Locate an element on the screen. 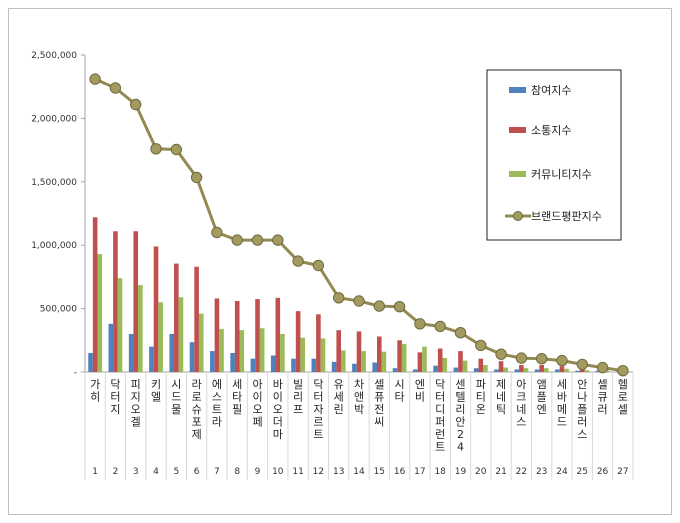 Image resolution: width=680 pixels, height=523 pixels. legend-swatch-참여지수 is located at coordinates (517, 90).